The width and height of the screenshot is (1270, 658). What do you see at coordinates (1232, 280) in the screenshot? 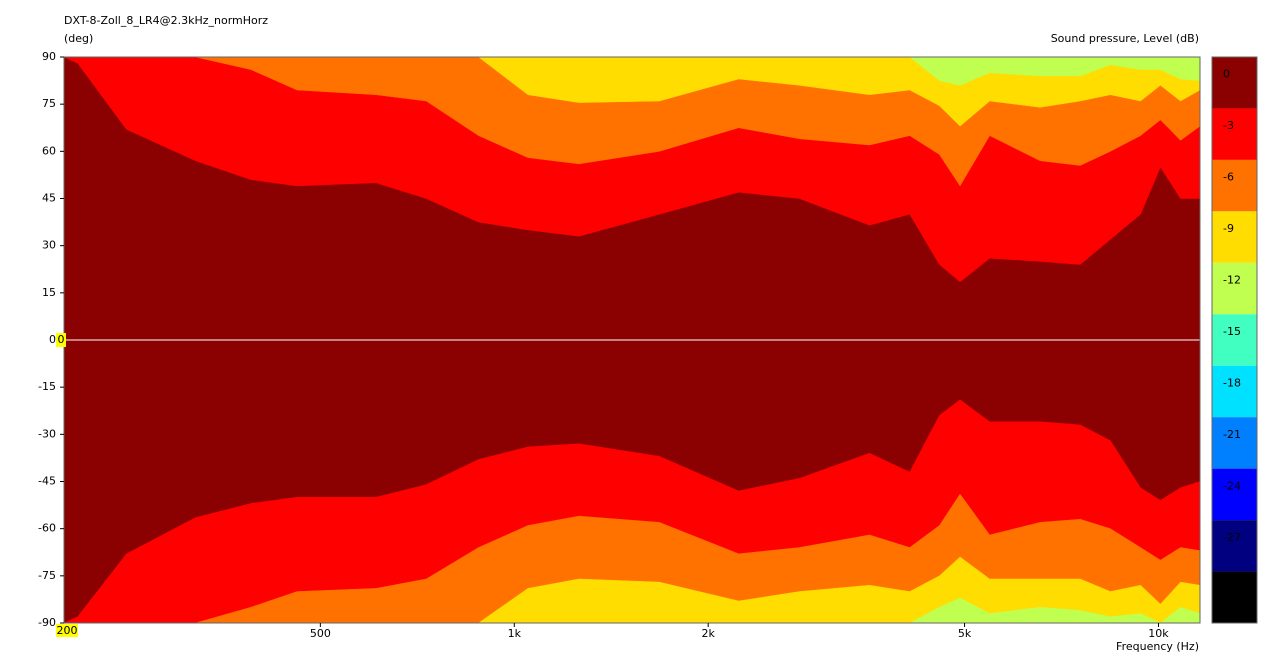
I see `colorbar-label: -12` at bounding box center [1232, 280].